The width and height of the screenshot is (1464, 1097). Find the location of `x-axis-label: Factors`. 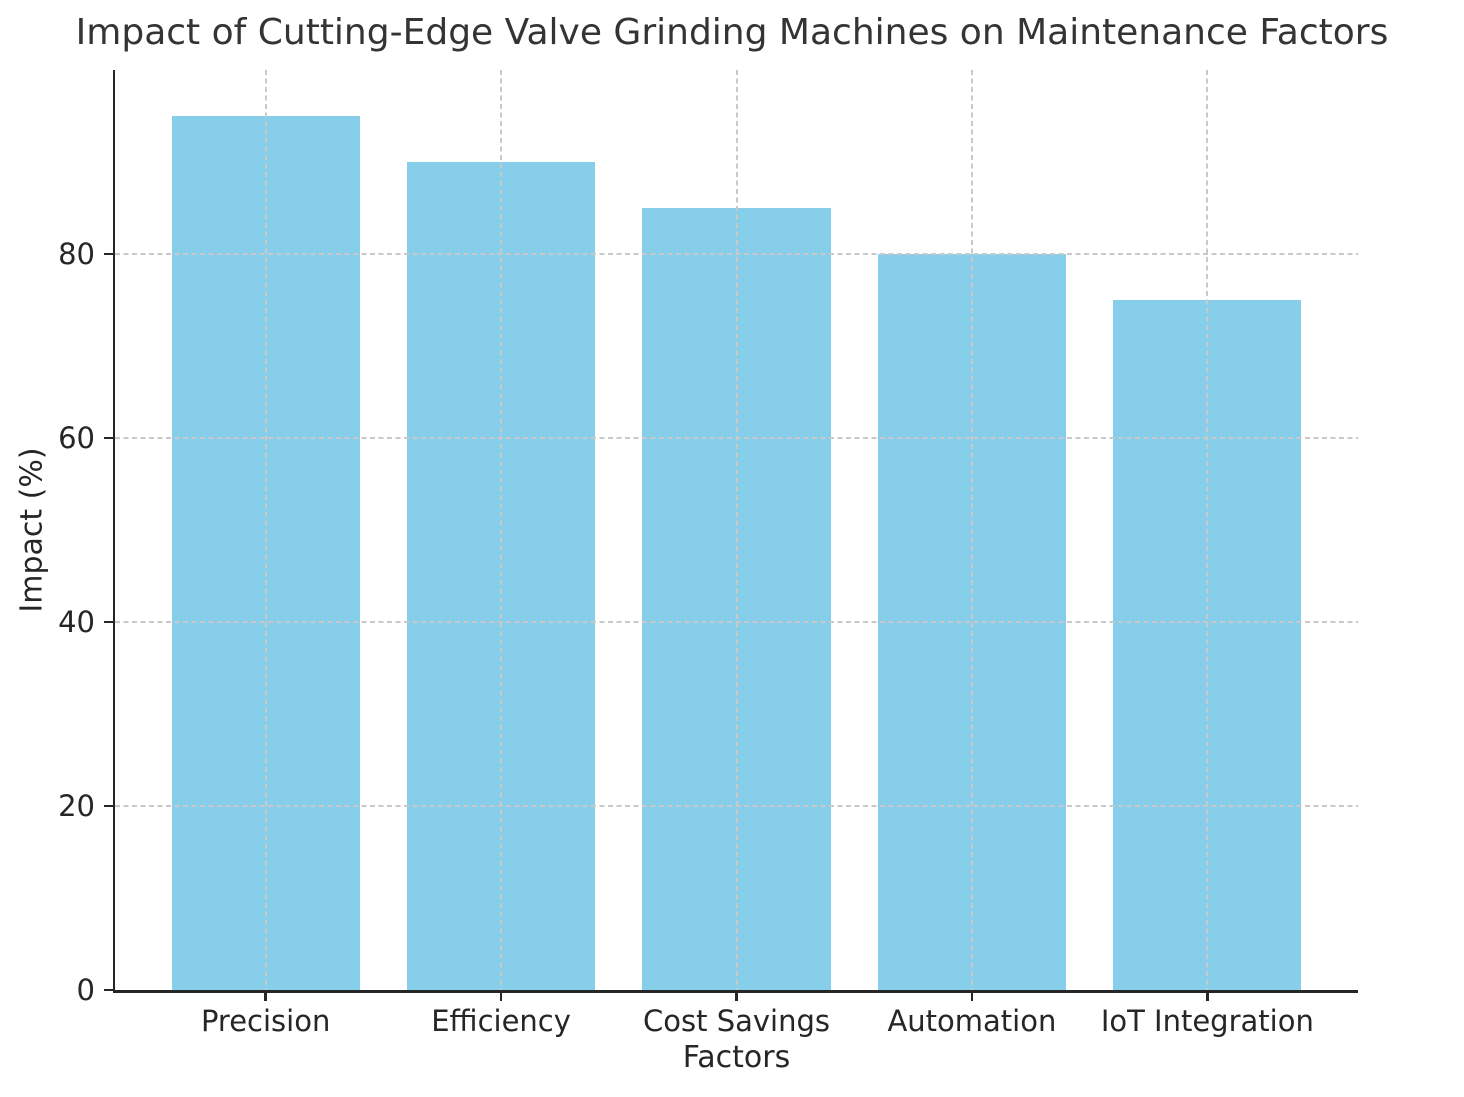

x-axis-label: Factors is located at coordinates (736, 1057).